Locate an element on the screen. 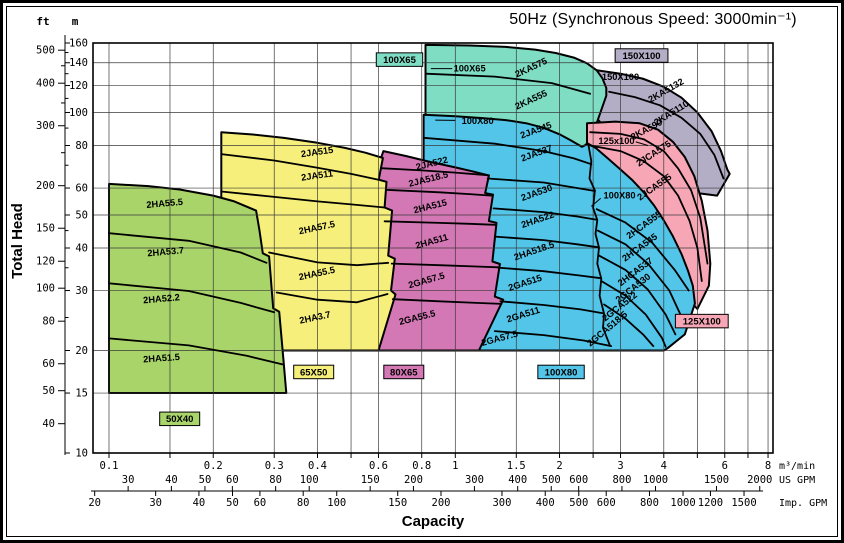 This screenshot has width=844, height=543. badge-label: 80X65 is located at coordinates (404, 372).